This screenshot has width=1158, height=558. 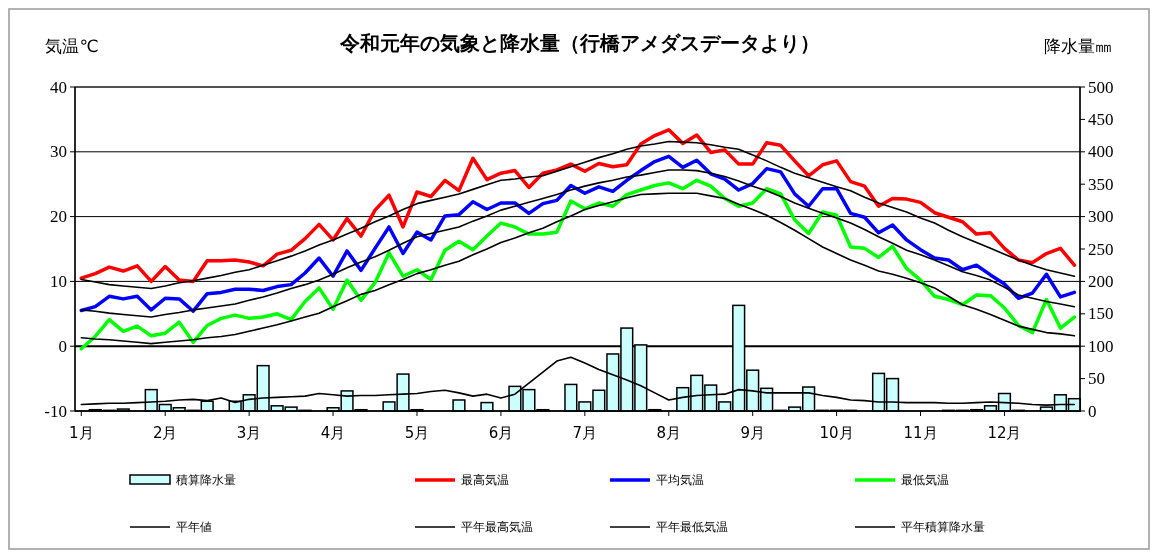 What do you see at coordinates (1092, 411) in the screenshot?
I see `y2-tick-label: 0` at bounding box center [1092, 411].